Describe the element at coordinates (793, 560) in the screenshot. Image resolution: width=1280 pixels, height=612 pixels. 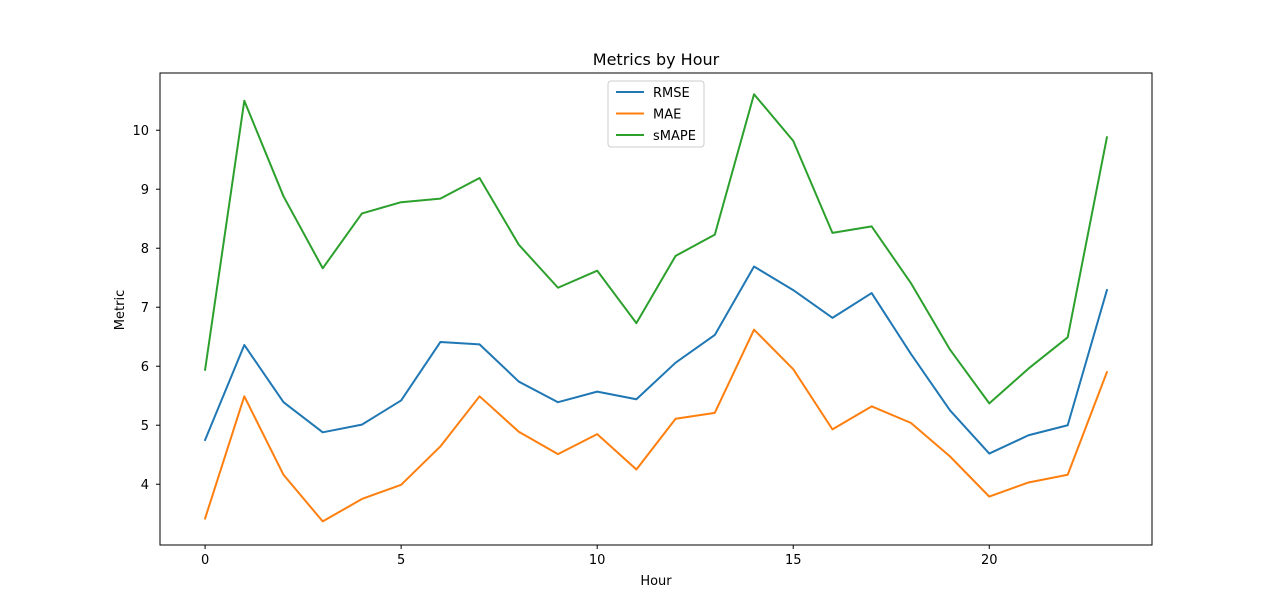
I see `x-tick-label: 15` at that location.